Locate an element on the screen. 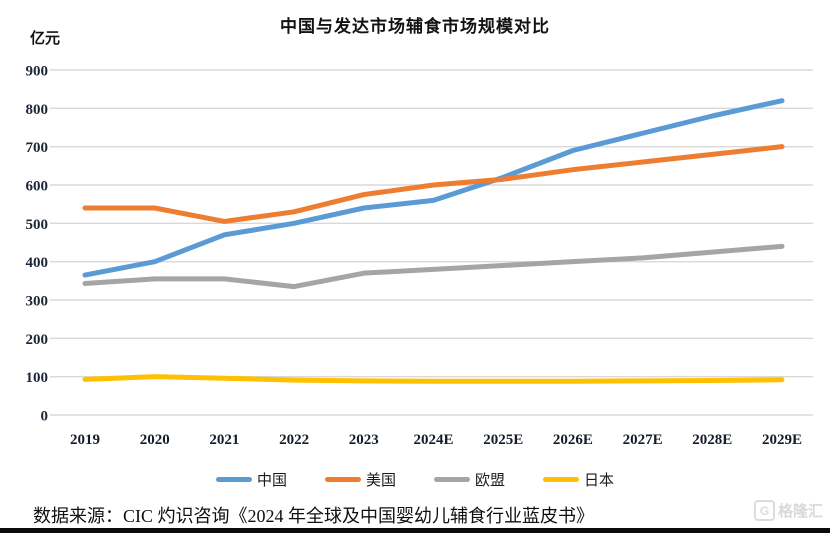  y-axis-unit-label: 亿元 is located at coordinates (45, 39).